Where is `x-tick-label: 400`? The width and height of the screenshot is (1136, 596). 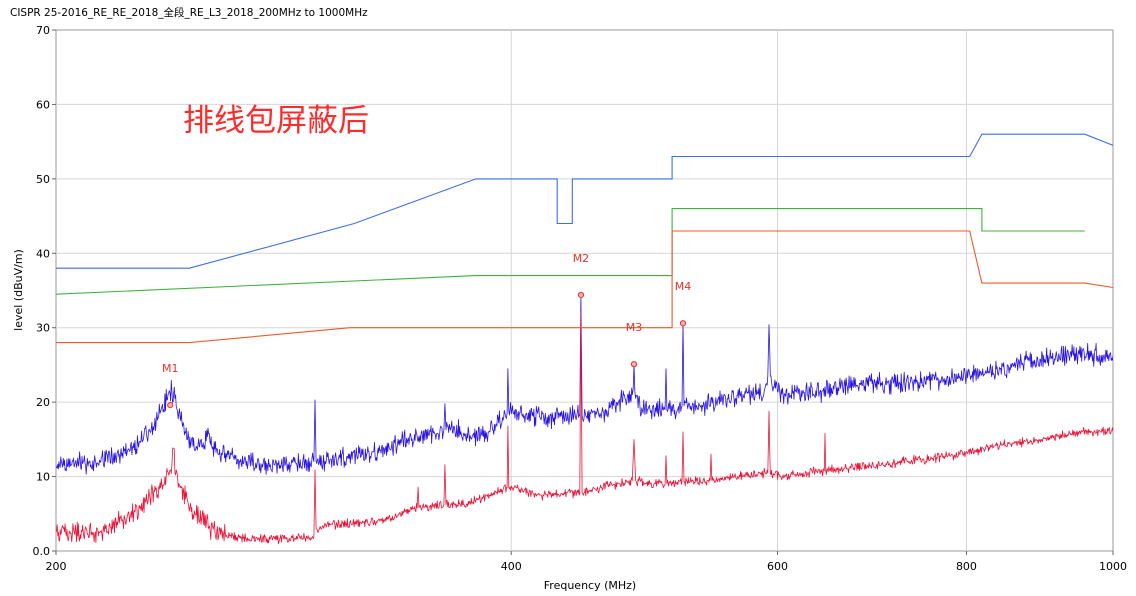
x-tick-label: 400 is located at coordinates (511, 566).